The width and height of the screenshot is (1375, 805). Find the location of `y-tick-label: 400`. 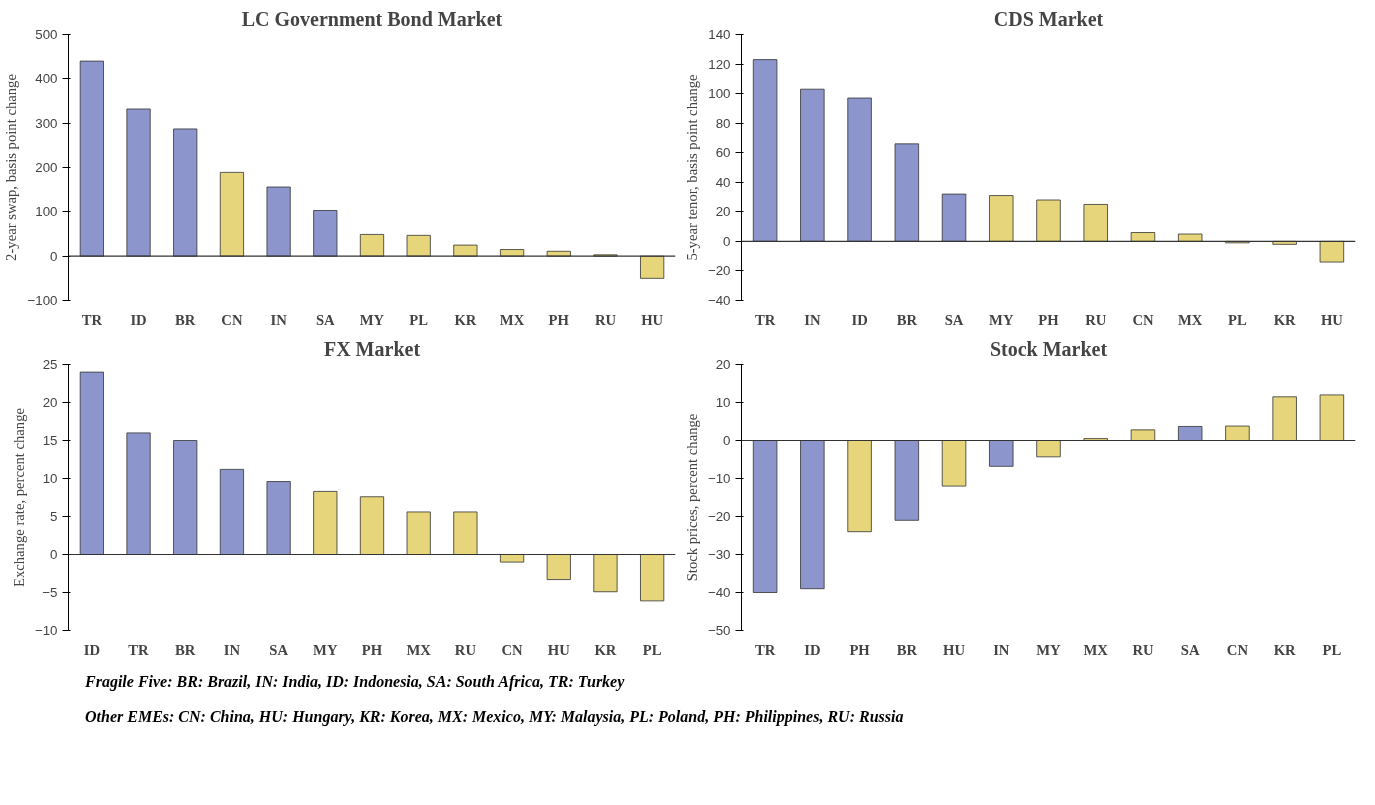

y-tick-label: 400 is located at coordinates (46, 79).